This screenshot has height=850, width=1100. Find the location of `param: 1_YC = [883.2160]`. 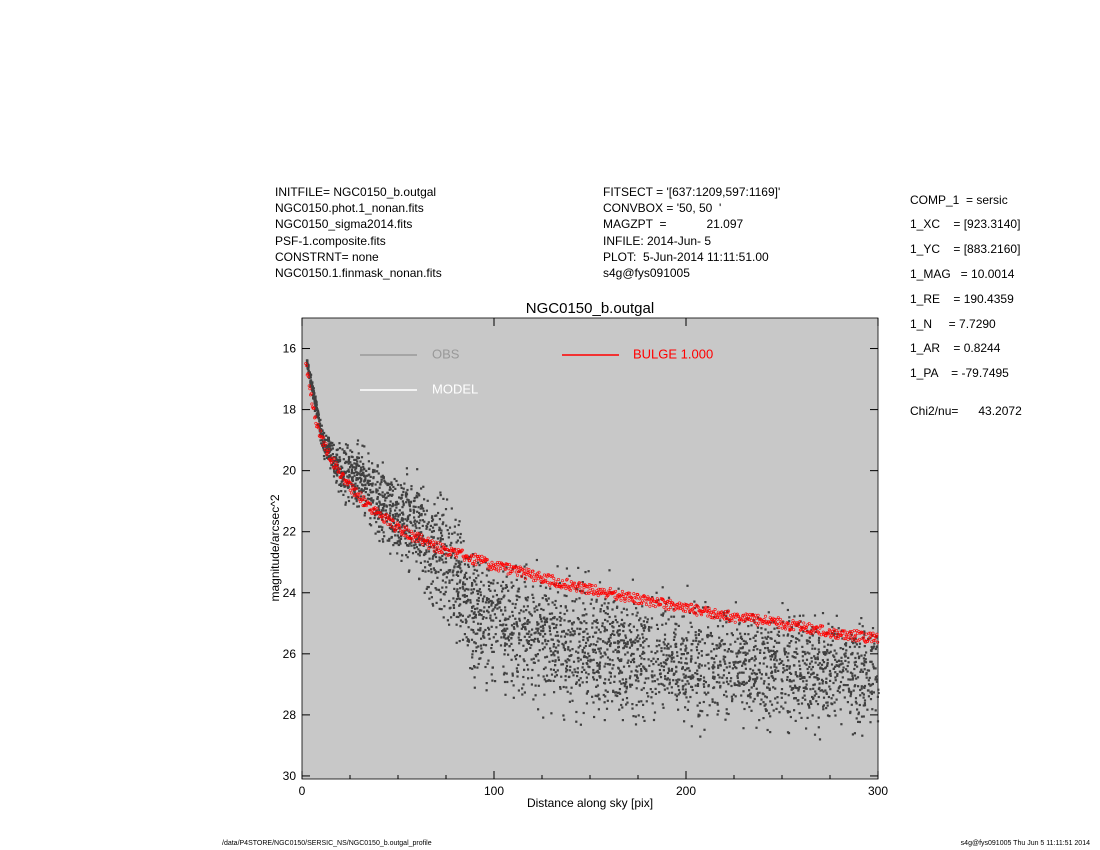

param: 1_YC = [883.2160] is located at coordinates (965, 249).